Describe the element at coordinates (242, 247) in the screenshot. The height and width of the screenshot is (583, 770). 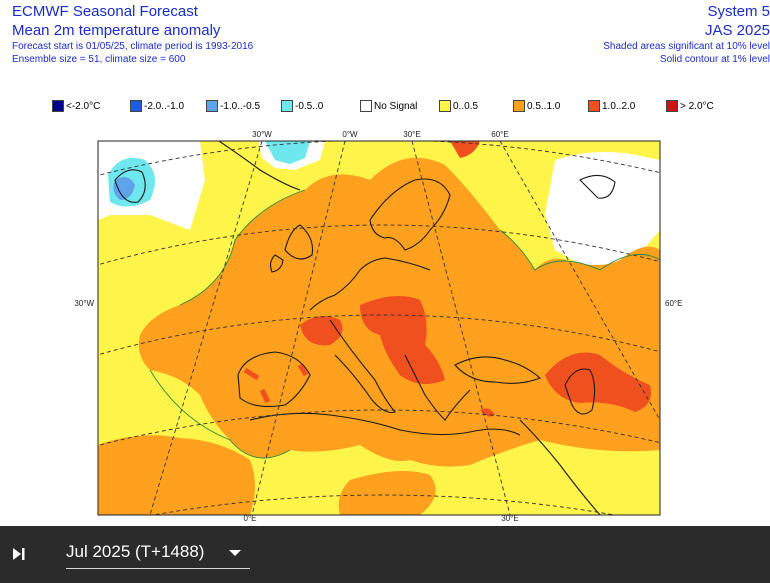
I see `contour-line-west` at that location.